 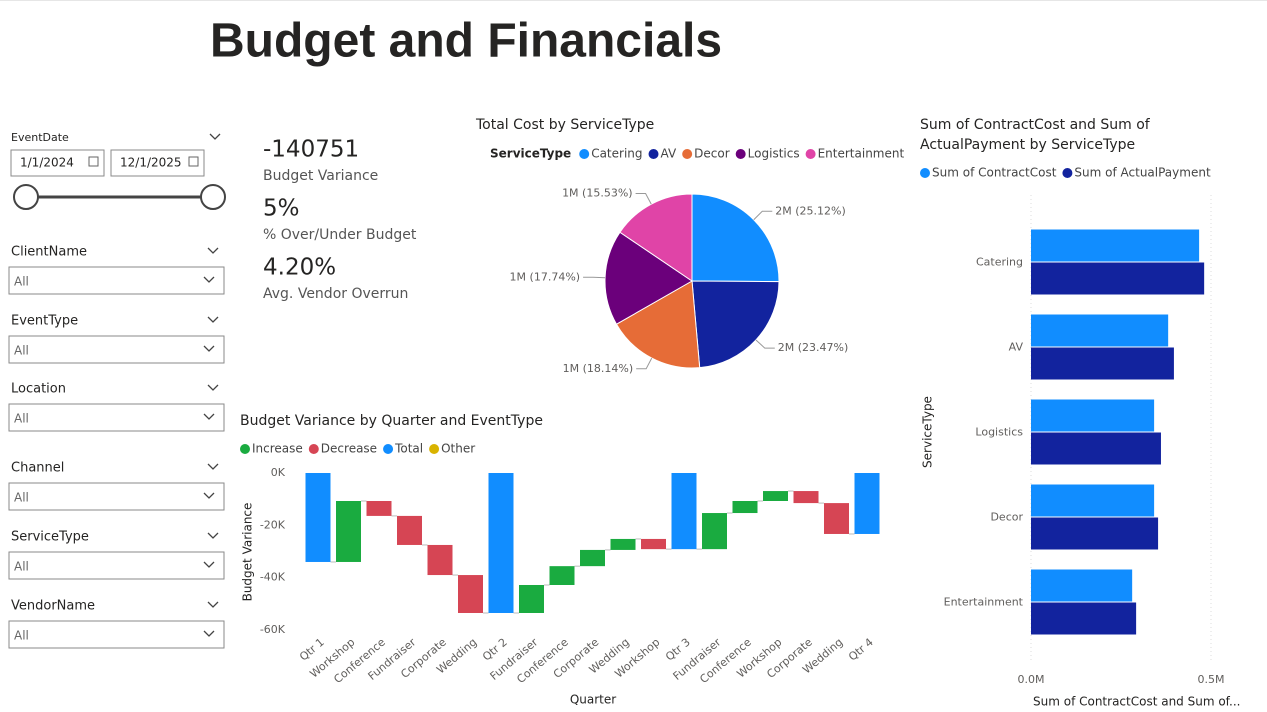 I want to click on data-label: 1M (17.74%), so click(x=545, y=276).